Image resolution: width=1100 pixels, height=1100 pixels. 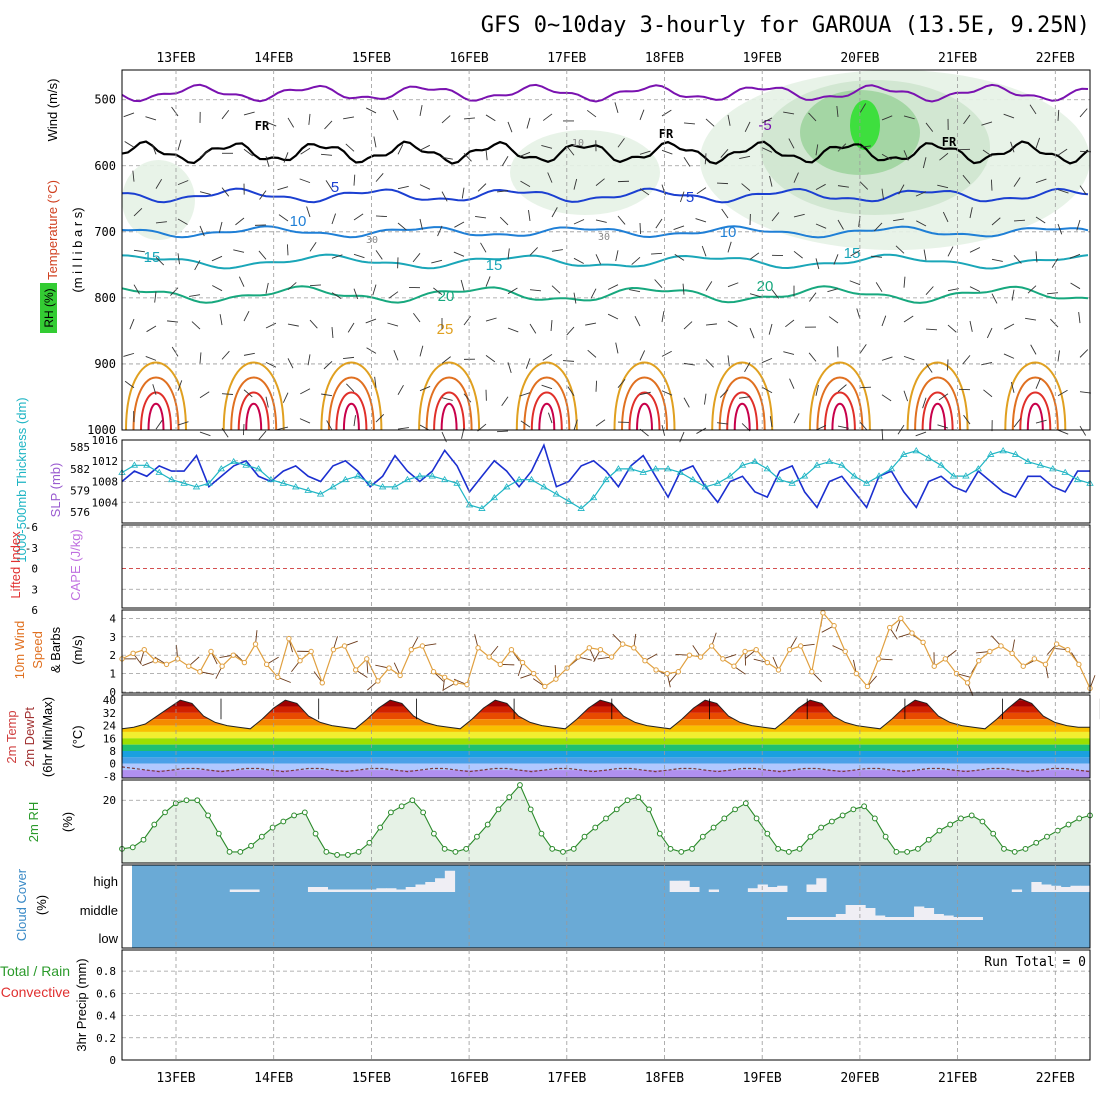 What do you see at coordinates (372, 240) in the screenshot?
I see `rh-contour-label: 30` at bounding box center [372, 240].